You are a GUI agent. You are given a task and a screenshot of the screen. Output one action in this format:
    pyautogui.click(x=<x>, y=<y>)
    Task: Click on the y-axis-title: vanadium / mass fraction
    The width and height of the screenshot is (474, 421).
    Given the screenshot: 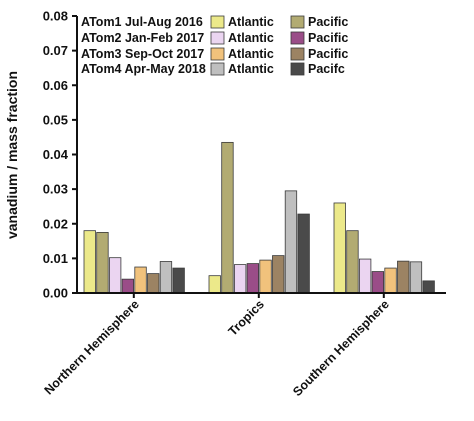 What is the action you would take?
    pyautogui.click(x=12, y=155)
    